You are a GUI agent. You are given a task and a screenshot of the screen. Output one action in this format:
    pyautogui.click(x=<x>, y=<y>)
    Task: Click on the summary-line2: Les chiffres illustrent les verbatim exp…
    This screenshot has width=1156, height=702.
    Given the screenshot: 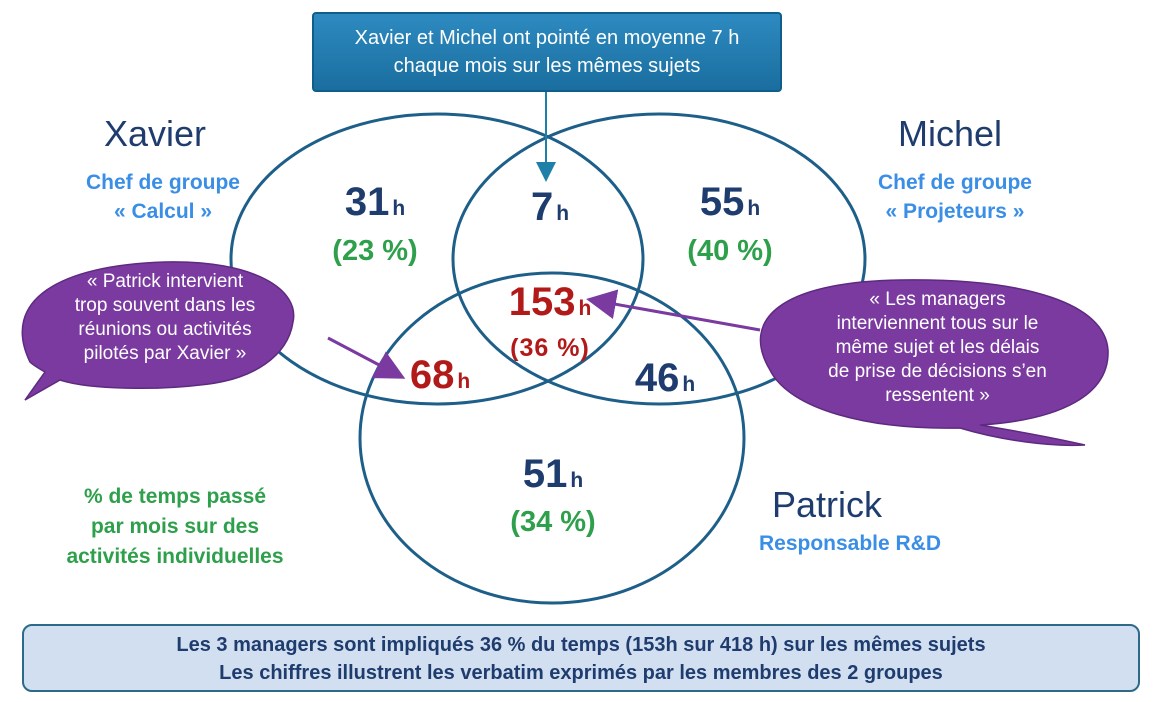 What is the action you would take?
    pyautogui.click(x=581, y=673)
    